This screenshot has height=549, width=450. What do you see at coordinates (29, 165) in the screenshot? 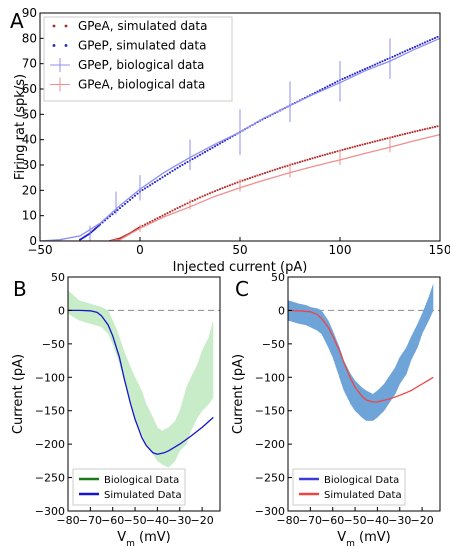
I see `y-tick-label: 30` at bounding box center [29, 165].